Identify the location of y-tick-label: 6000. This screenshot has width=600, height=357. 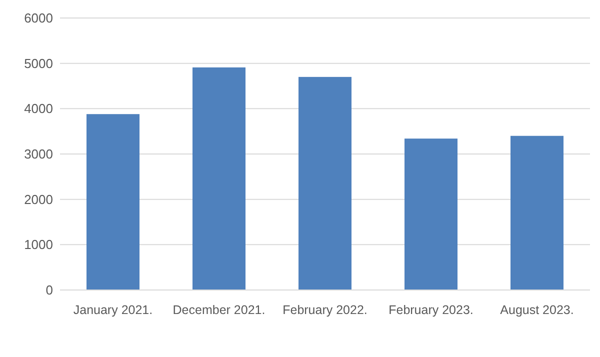
(38, 18).